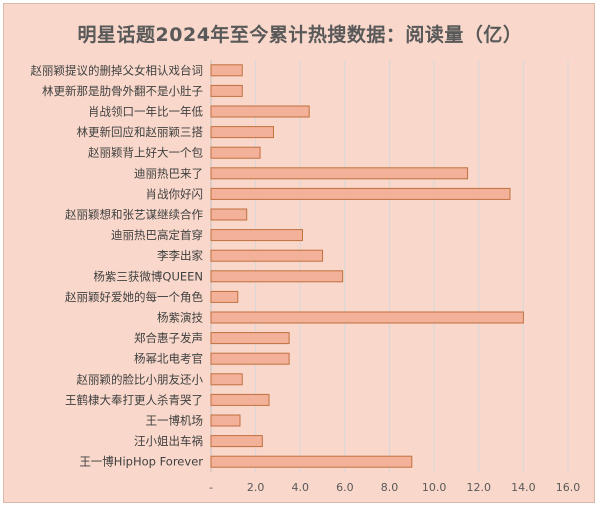  What do you see at coordinates (434, 487) in the screenshot?
I see `x-tick-label: 10.0` at bounding box center [434, 487].